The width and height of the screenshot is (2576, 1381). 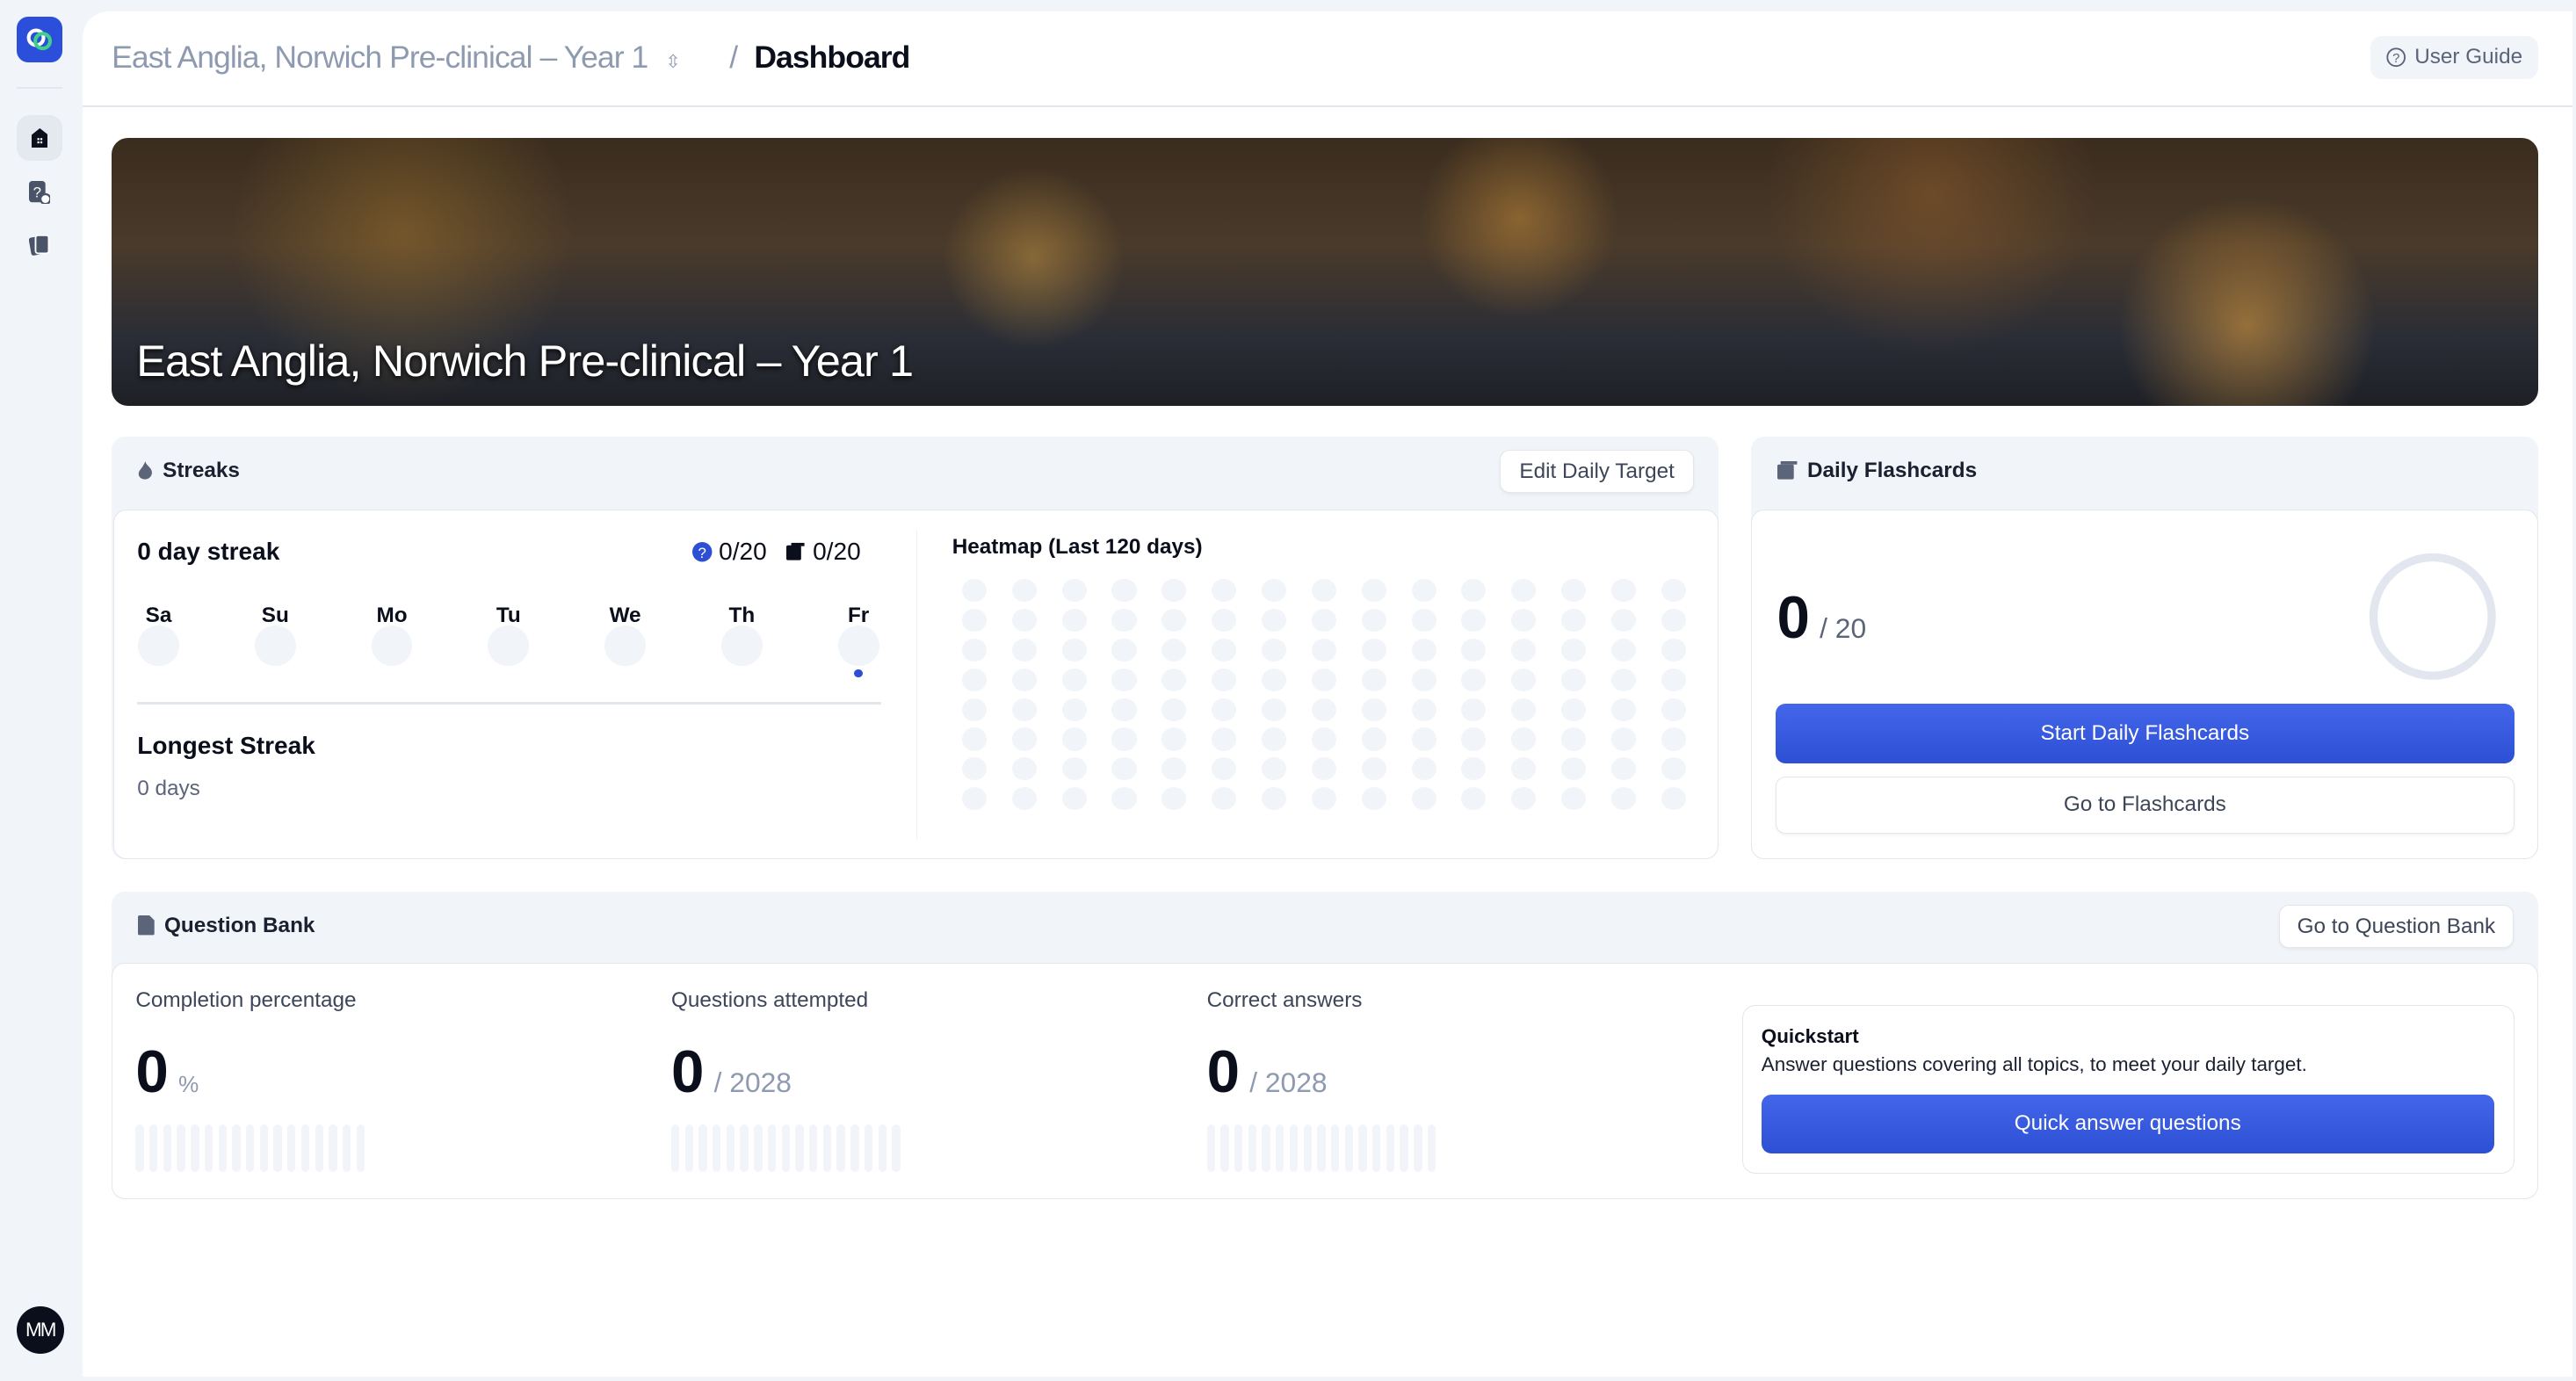 I want to click on flashcards-count: 0/20, so click(x=837, y=552).